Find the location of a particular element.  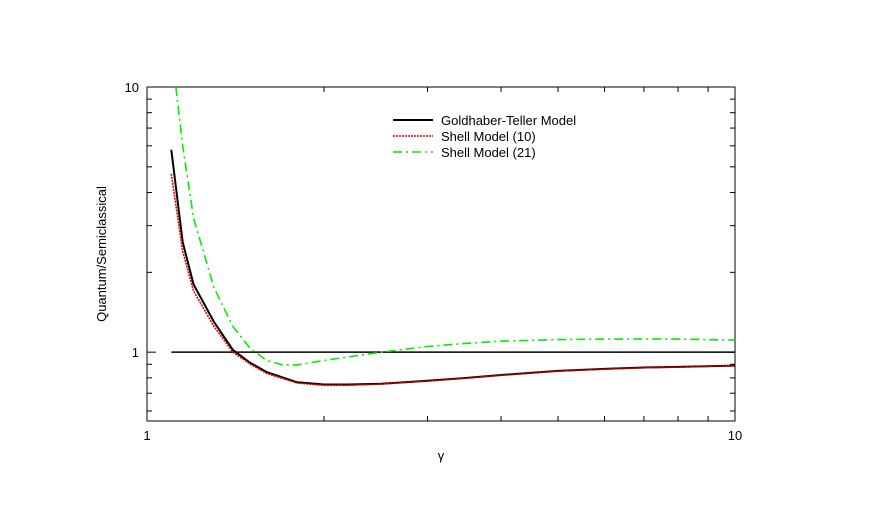

y-tick-label: 1 is located at coordinates (135, 352).